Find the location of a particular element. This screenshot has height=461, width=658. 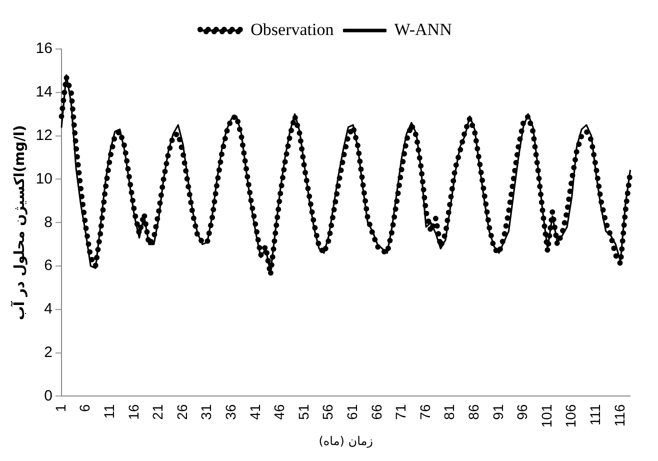

x-tick-label: 86 is located at coordinates (474, 412).